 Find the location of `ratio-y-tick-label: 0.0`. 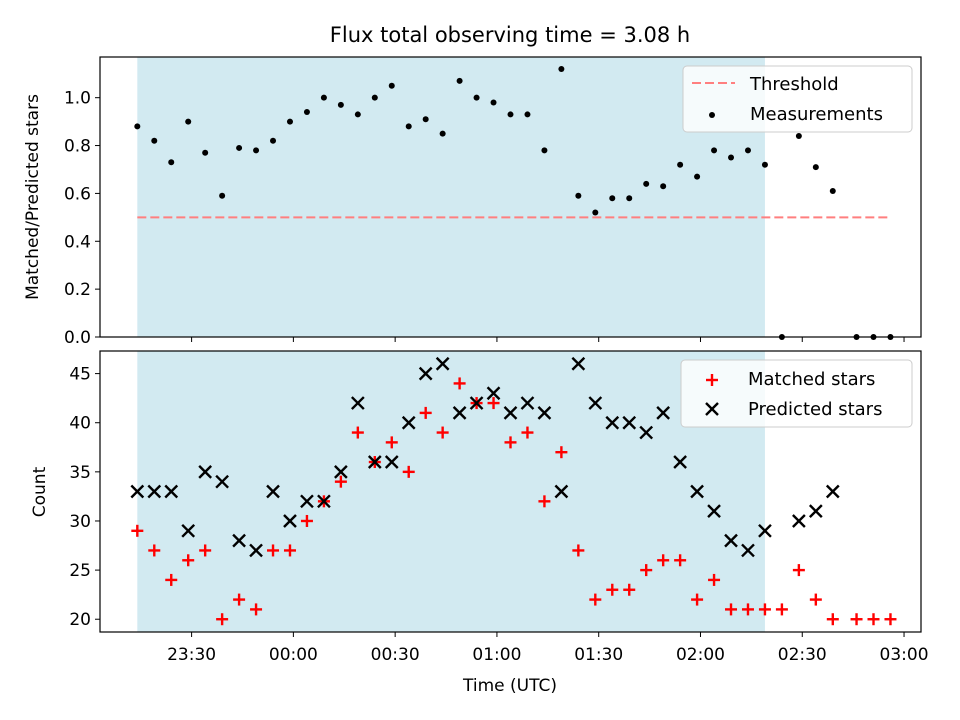

ratio-y-tick-label: 0.0 is located at coordinates (77, 338).